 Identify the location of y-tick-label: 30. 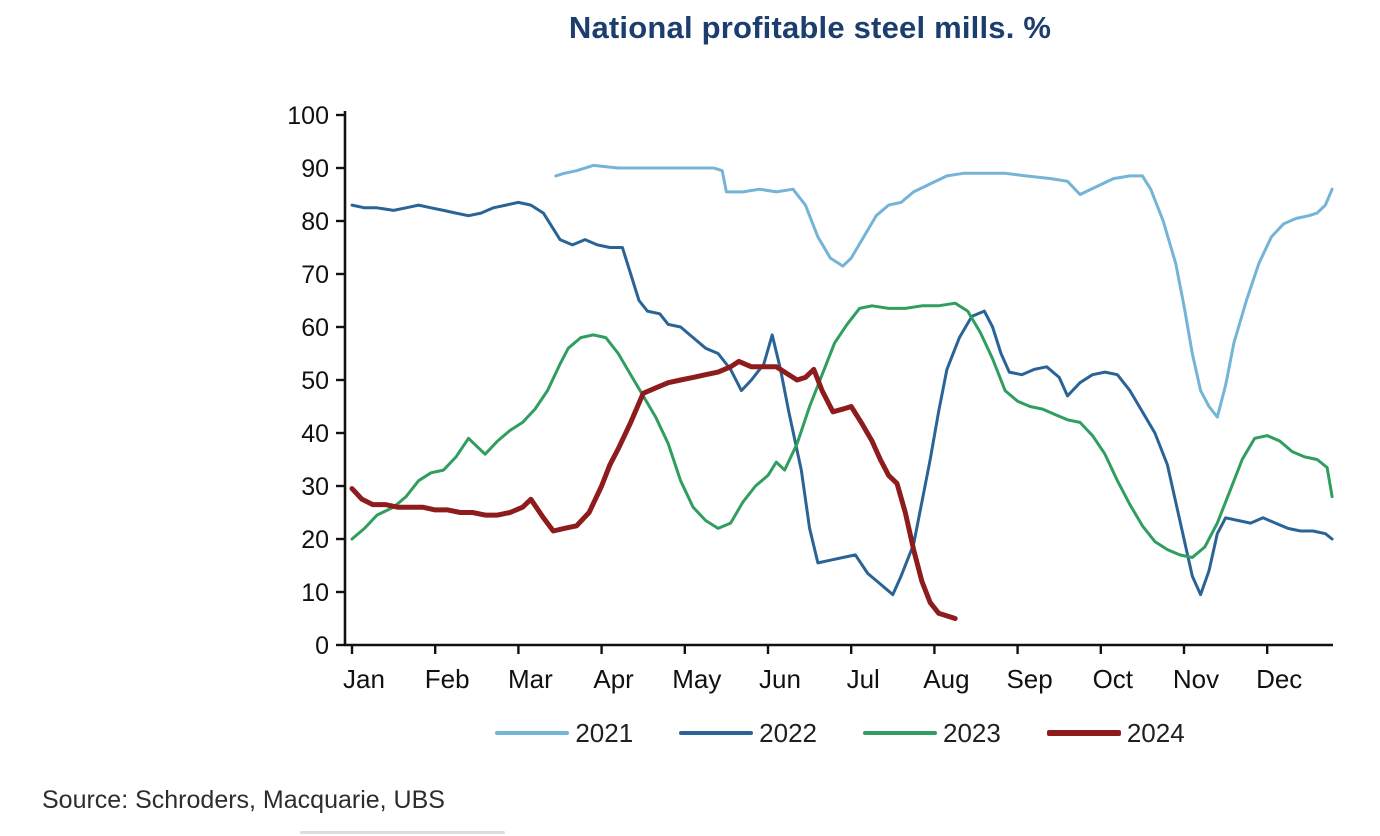
(315, 487).